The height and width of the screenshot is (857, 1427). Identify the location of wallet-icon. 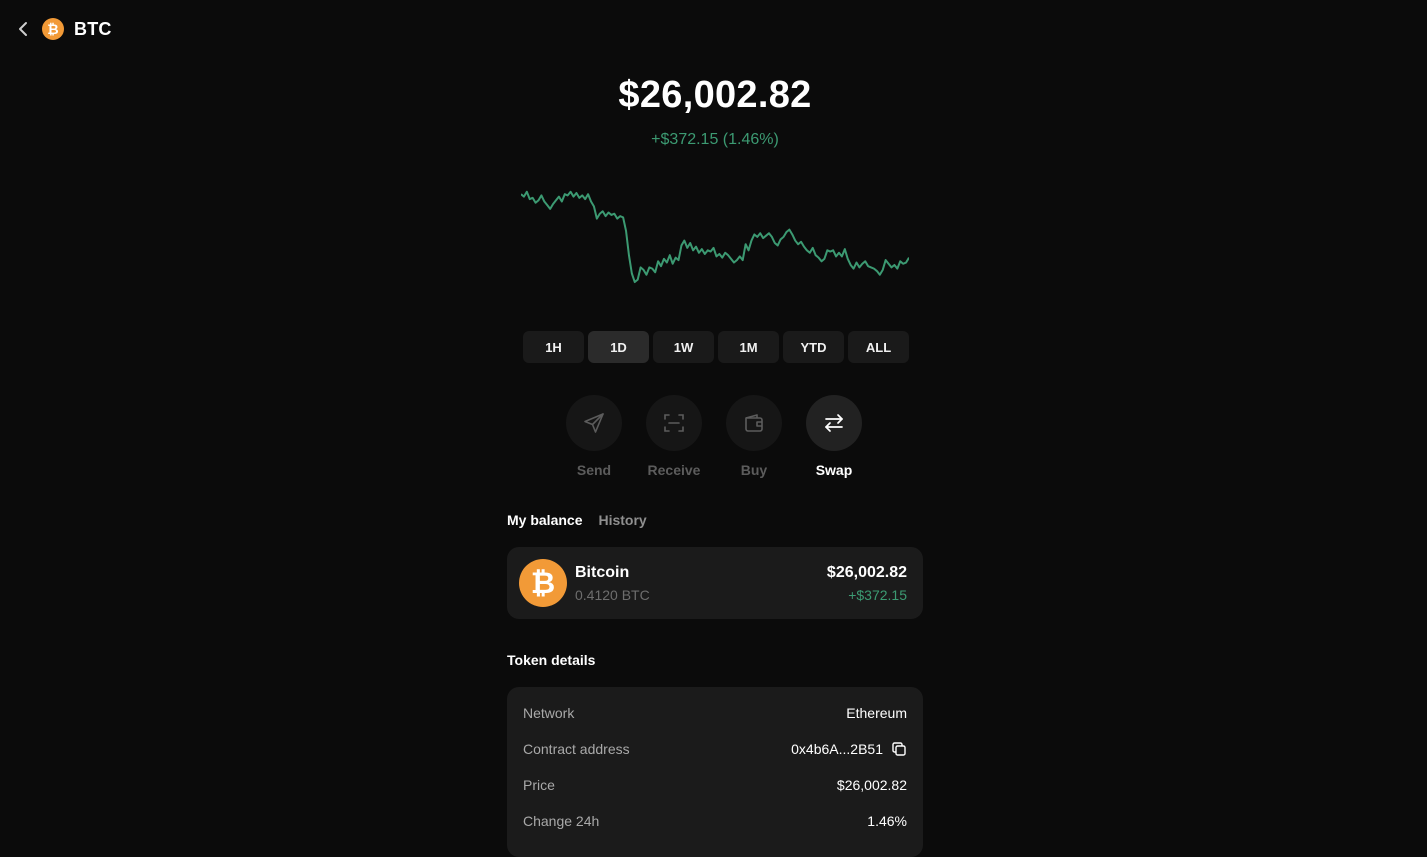
(754, 423).